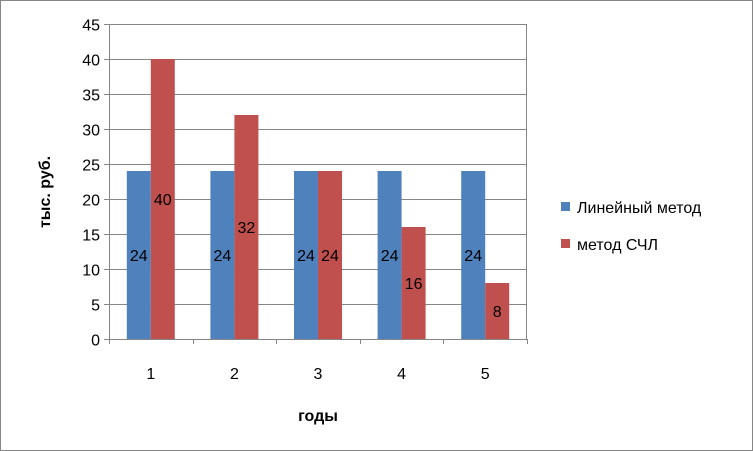  What do you see at coordinates (91, 236) in the screenshot?
I see `y-tick-label: 15` at bounding box center [91, 236].